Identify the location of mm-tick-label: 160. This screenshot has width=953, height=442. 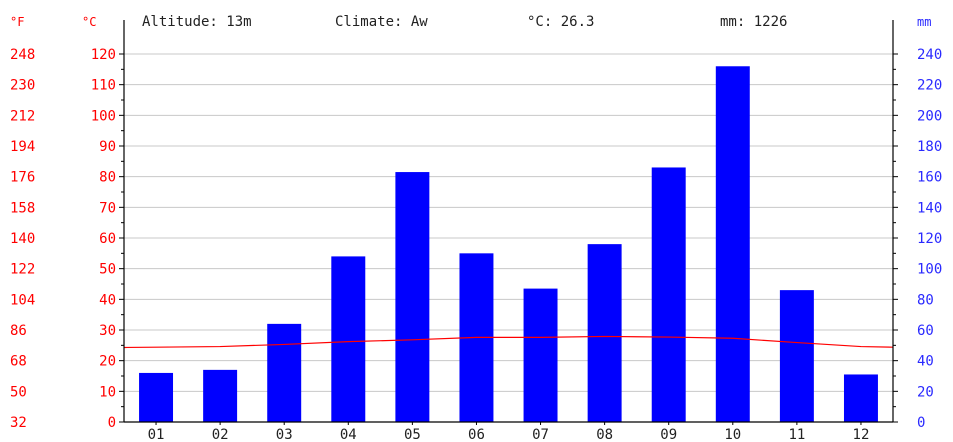
(929, 178).